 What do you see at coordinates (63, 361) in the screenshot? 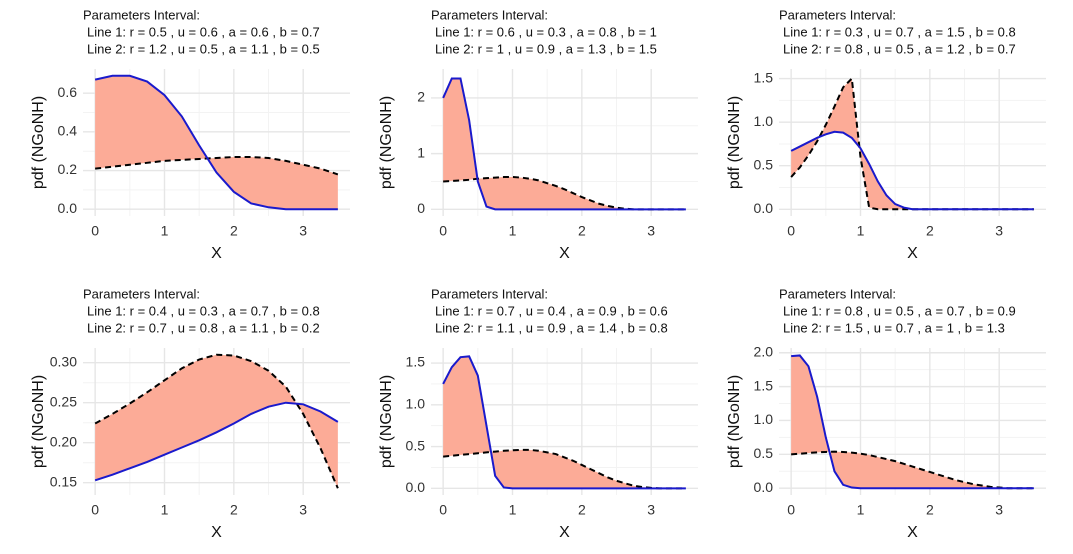
I see `y-tick-label: 0.30` at bounding box center [63, 361].